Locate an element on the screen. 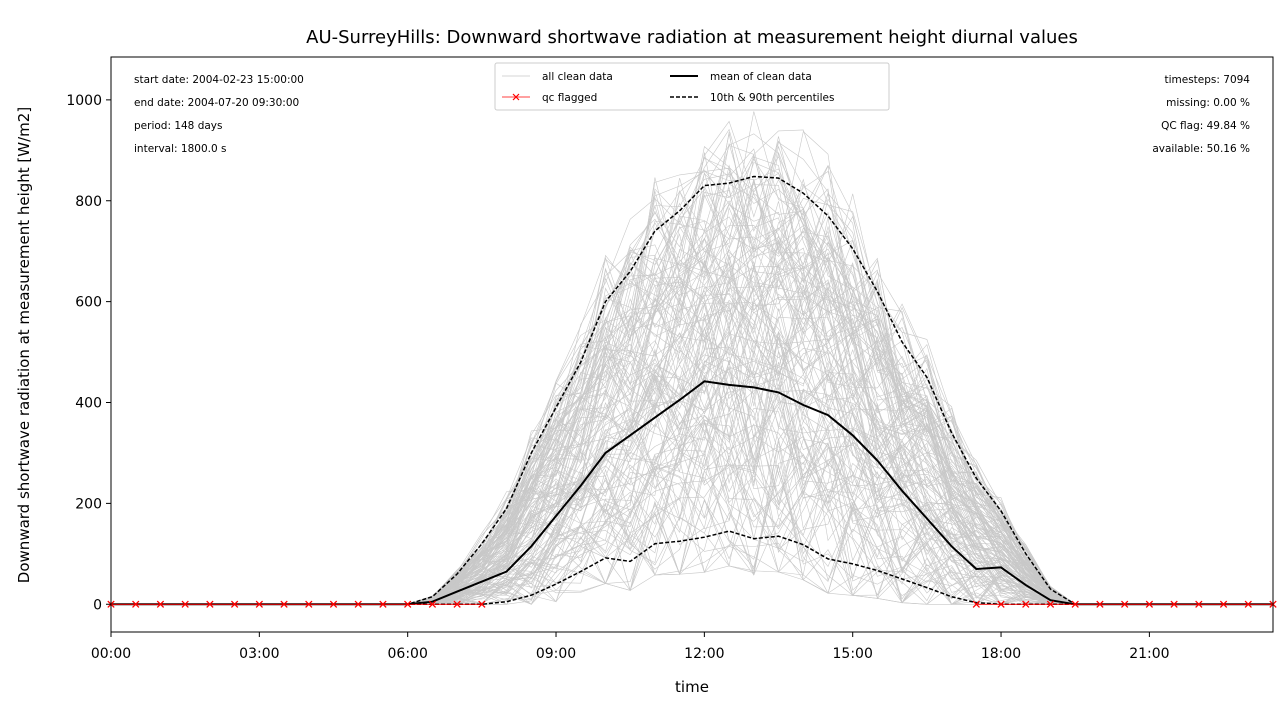 Image resolution: width=1288 pixels, height=711 pixels. x-tick-label: 03:00 is located at coordinates (259, 654).